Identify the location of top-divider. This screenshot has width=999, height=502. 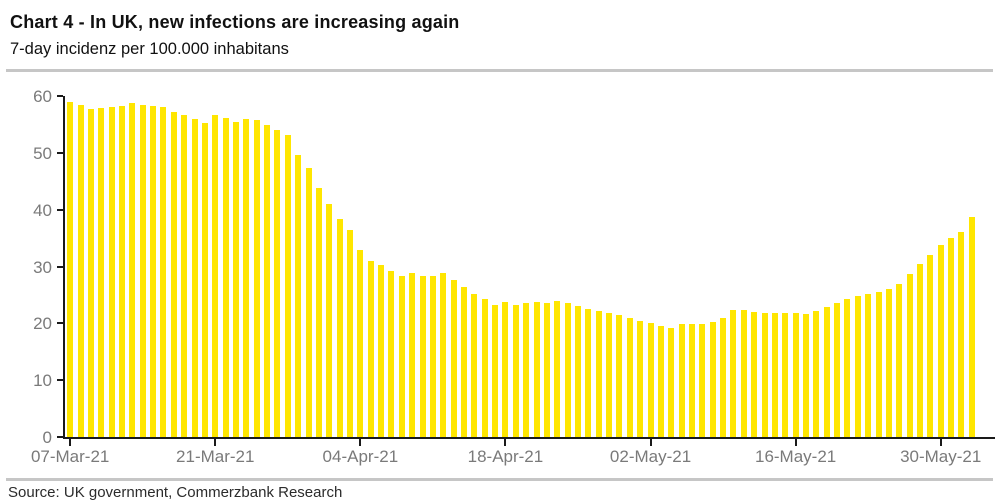
(499, 70).